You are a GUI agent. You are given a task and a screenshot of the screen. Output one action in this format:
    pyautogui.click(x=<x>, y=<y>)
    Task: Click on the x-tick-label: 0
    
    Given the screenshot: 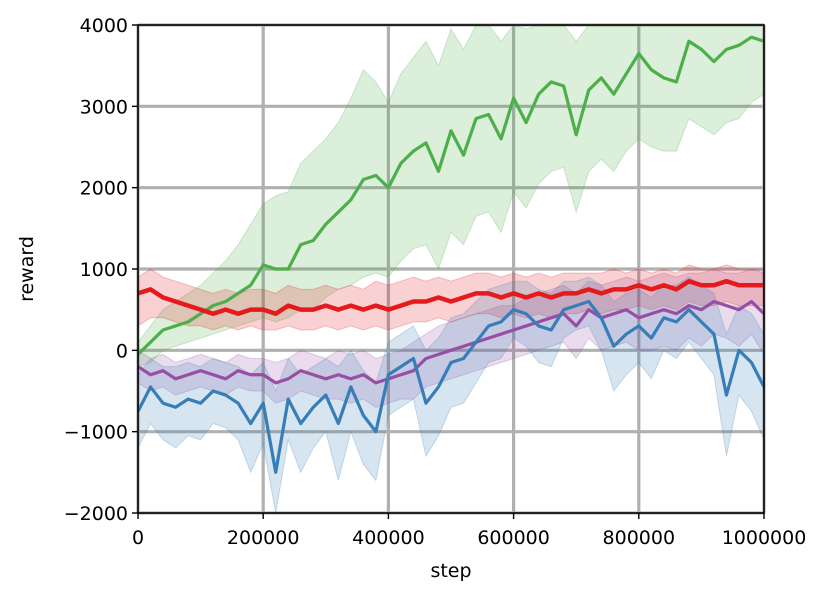 What is the action you would take?
    pyautogui.click(x=138, y=538)
    